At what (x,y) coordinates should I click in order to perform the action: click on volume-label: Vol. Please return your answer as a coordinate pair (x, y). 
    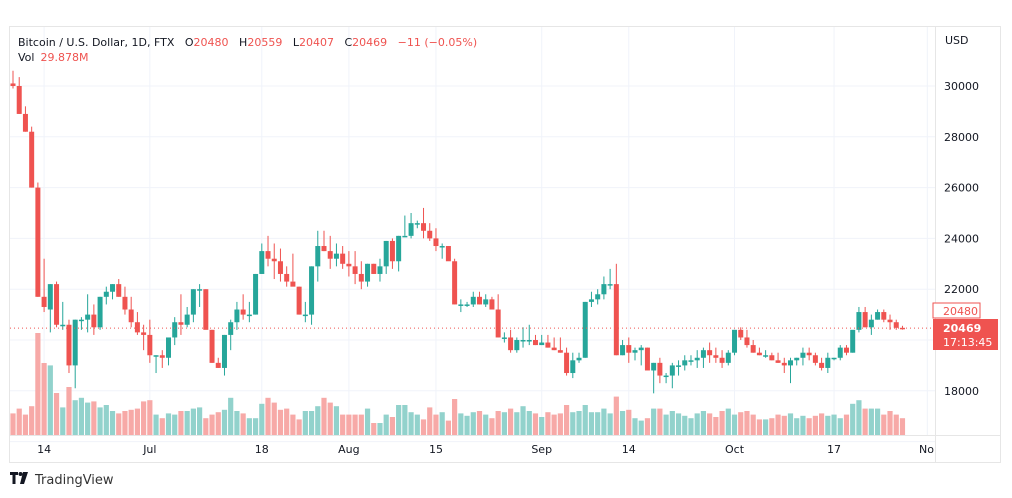
    Looking at the image, I should click on (26, 57).